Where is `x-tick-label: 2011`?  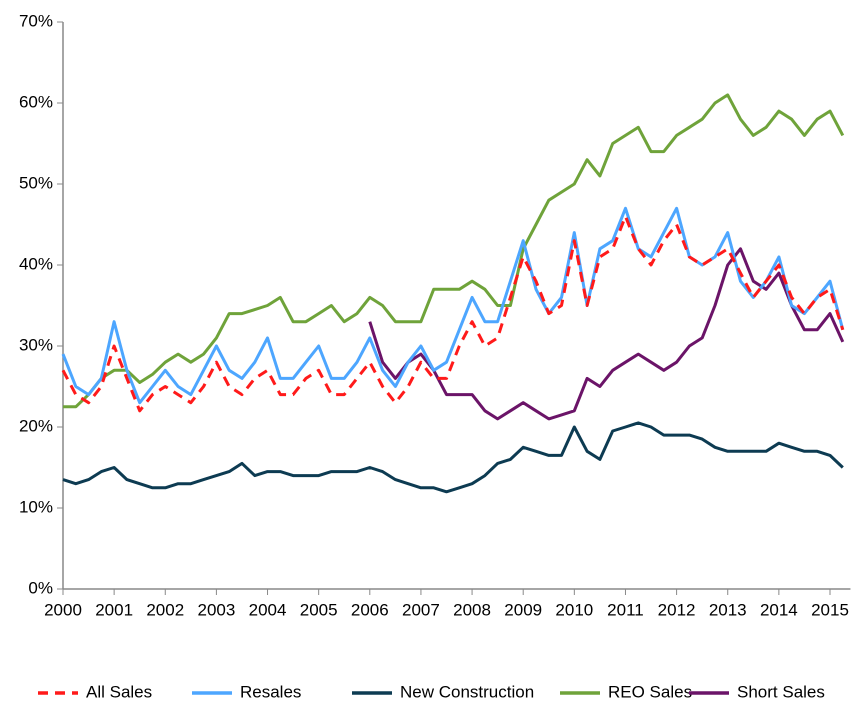
x-tick-label: 2011 is located at coordinates (625, 609).